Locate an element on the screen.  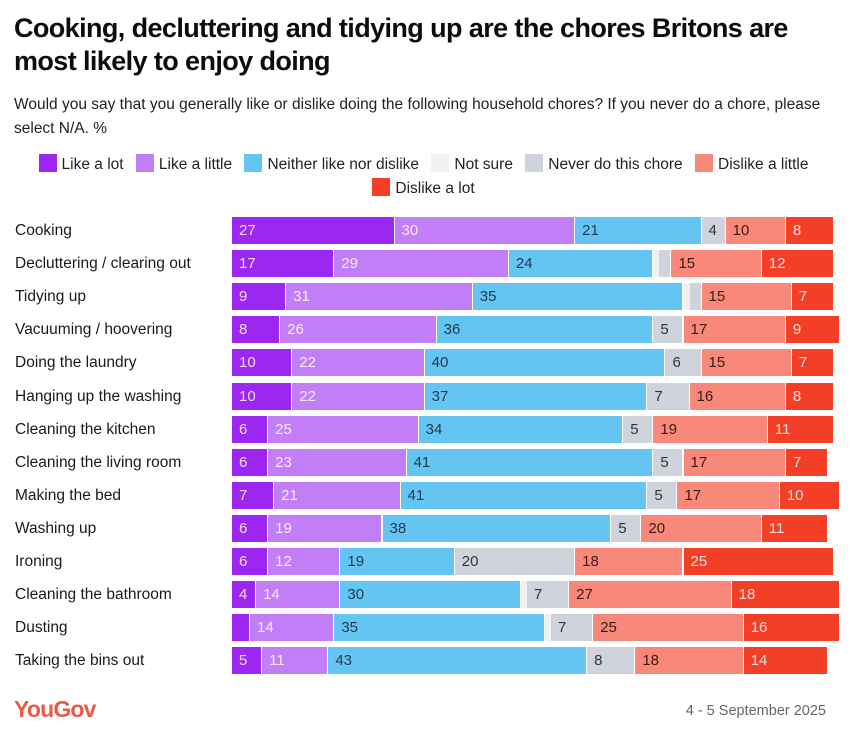
bar-segment-neither-like-nor-dislike: 35 is located at coordinates (440, 628).